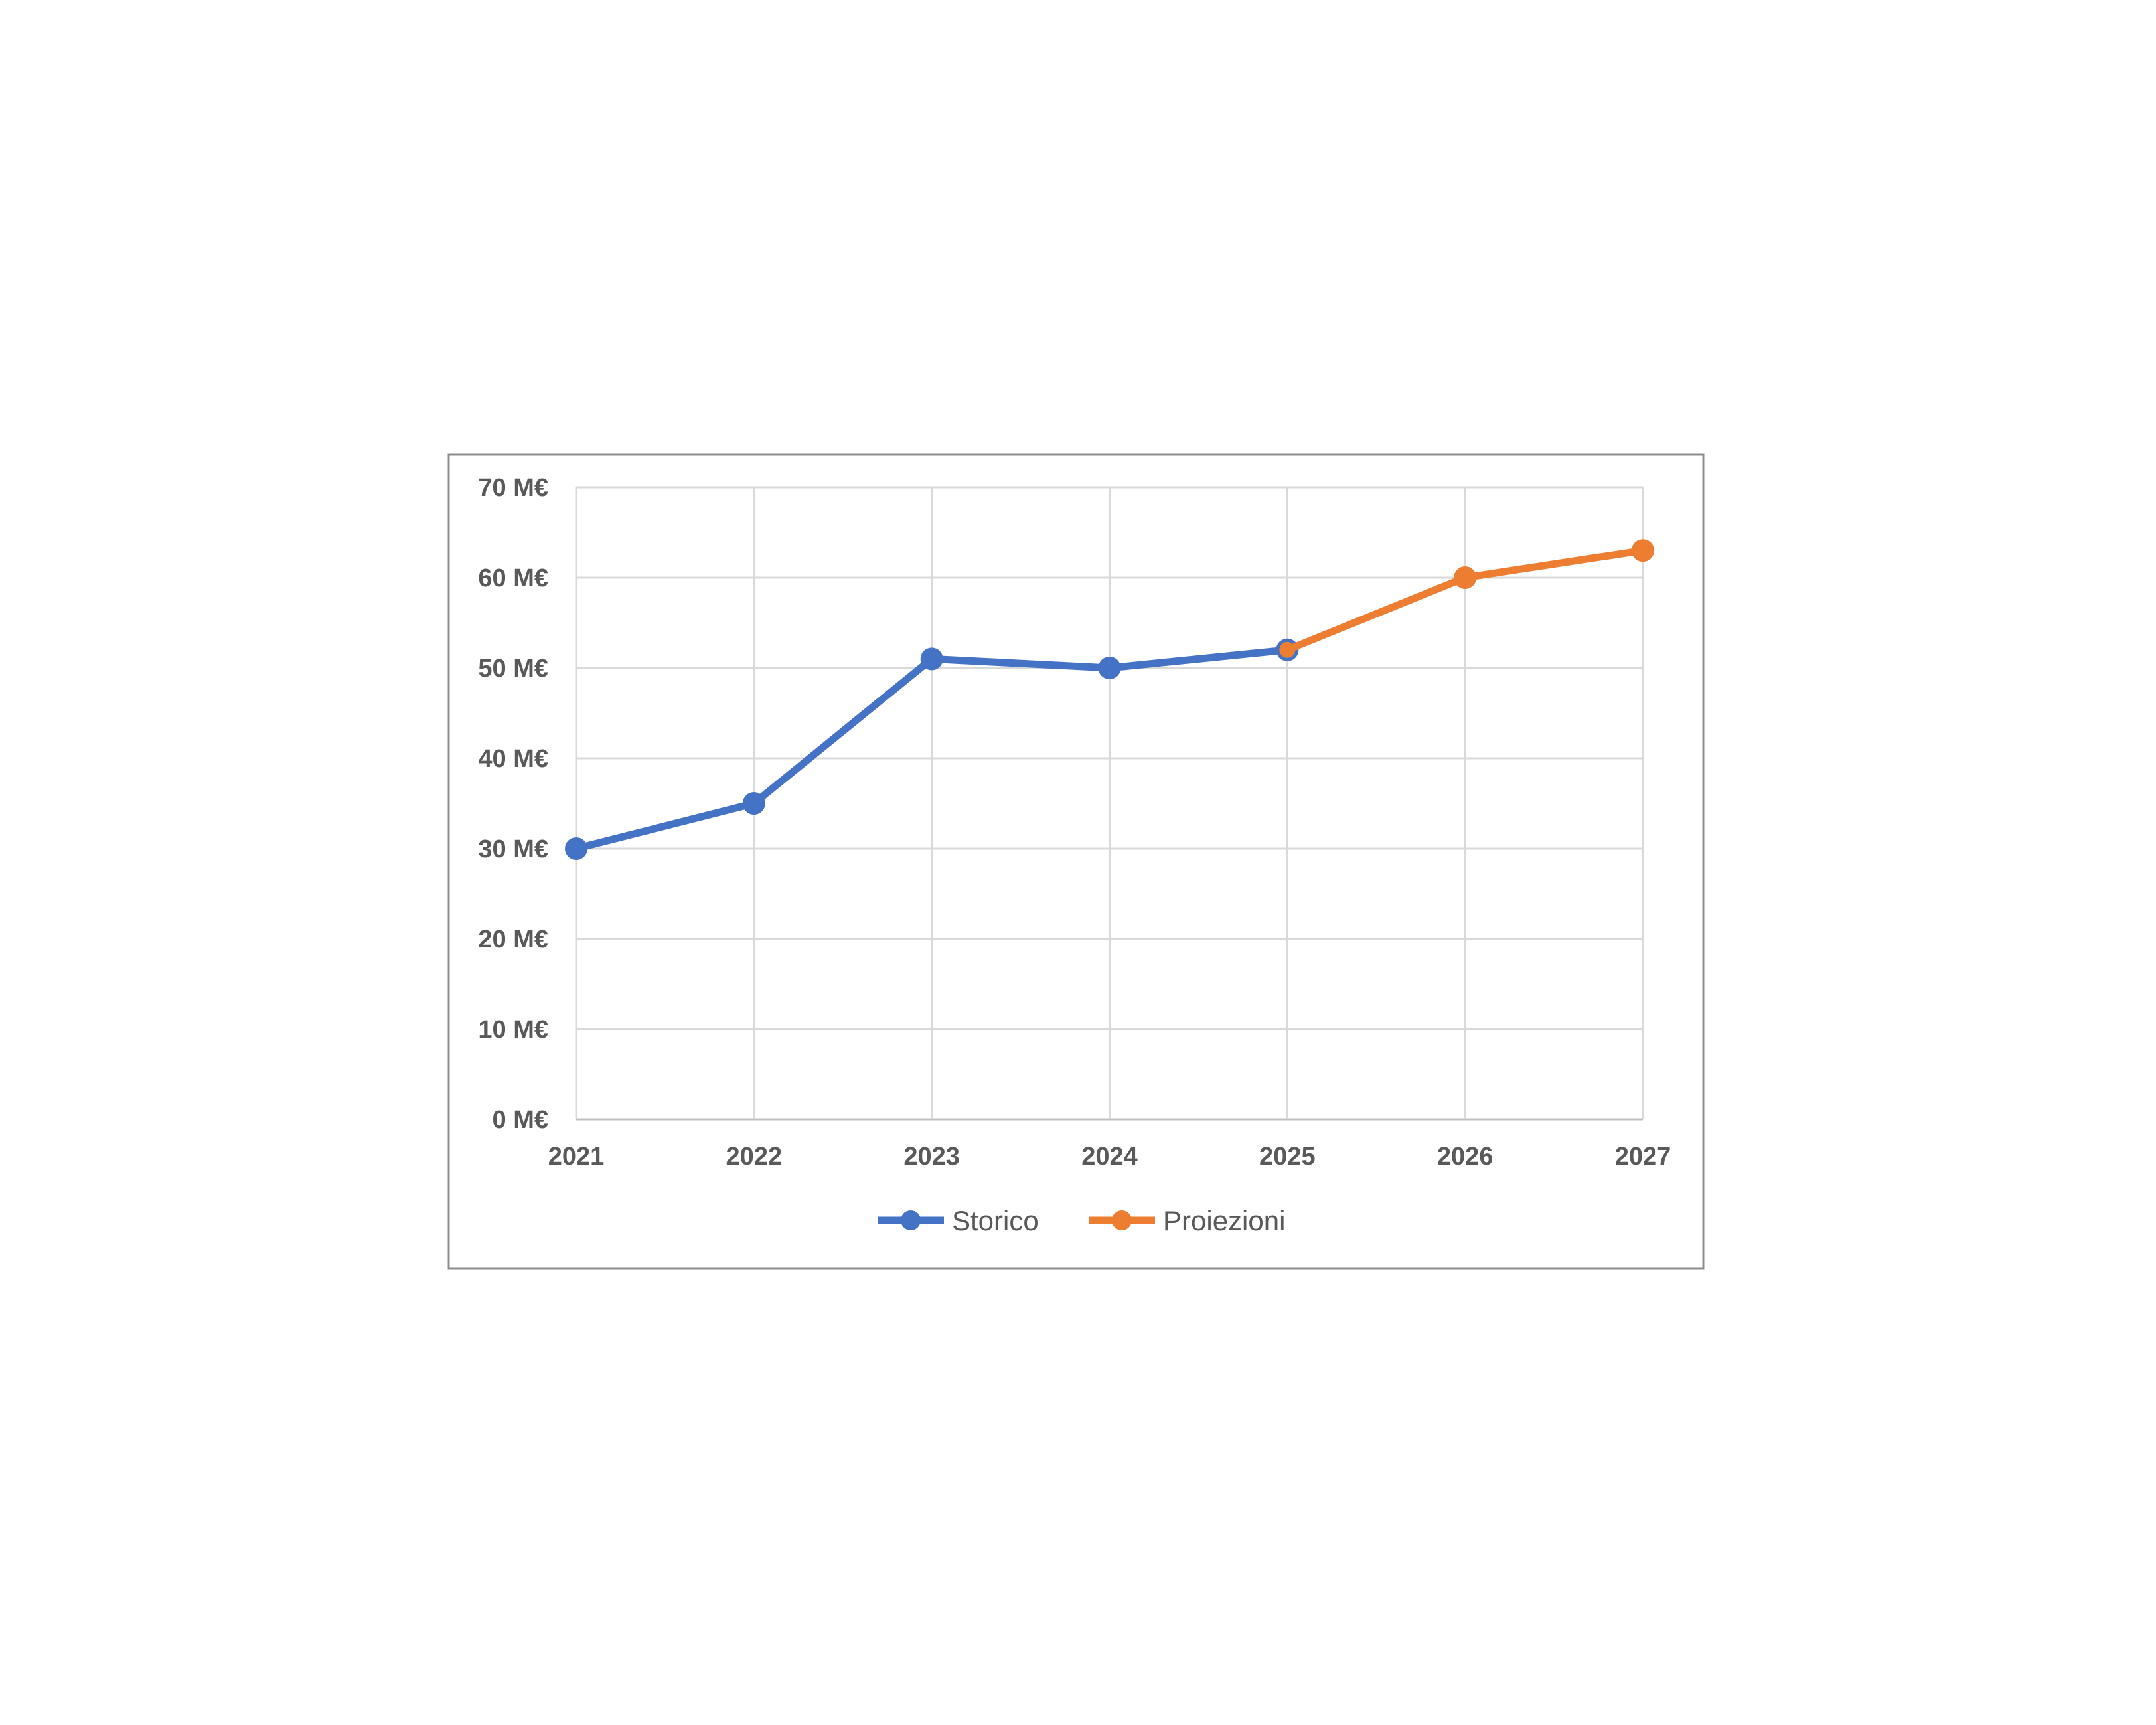 The height and width of the screenshot is (1725, 2156). Describe the element at coordinates (577, 1157) in the screenshot. I see `x-tick-label: 2021` at that location.